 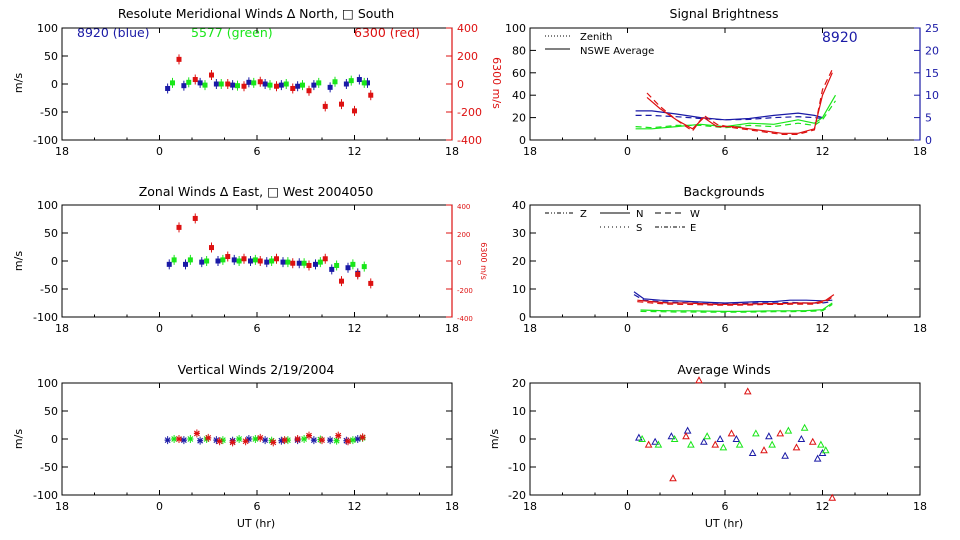 What do you see at coordinates (355, 328) in the screenshot?
I see `zonal-xtick-label: 12` at bounding box center [355, 328].